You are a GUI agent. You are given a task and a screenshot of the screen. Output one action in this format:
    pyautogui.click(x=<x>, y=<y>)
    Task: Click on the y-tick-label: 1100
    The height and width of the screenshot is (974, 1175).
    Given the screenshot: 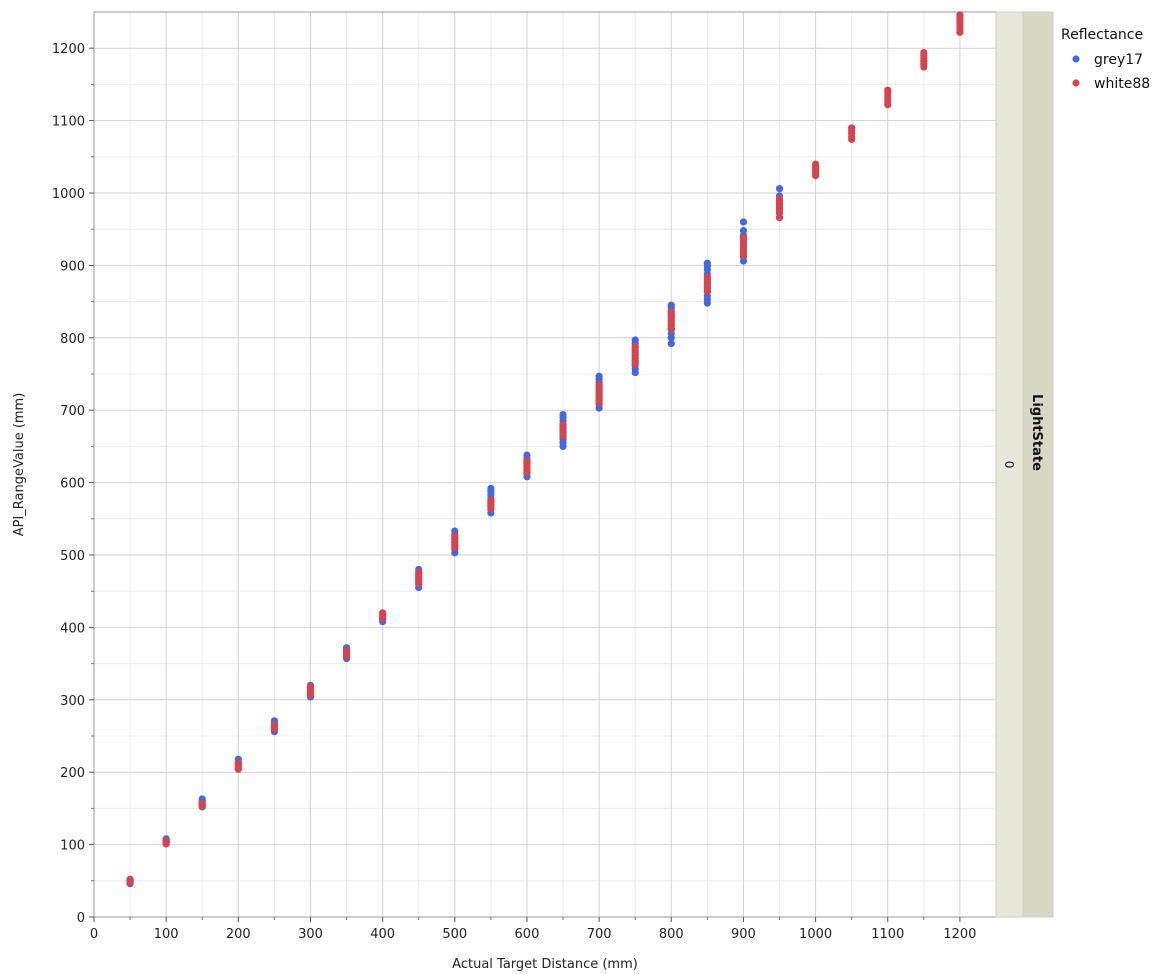 What is the action you would take?
    pyautogui.click(x=68, y=122)
    